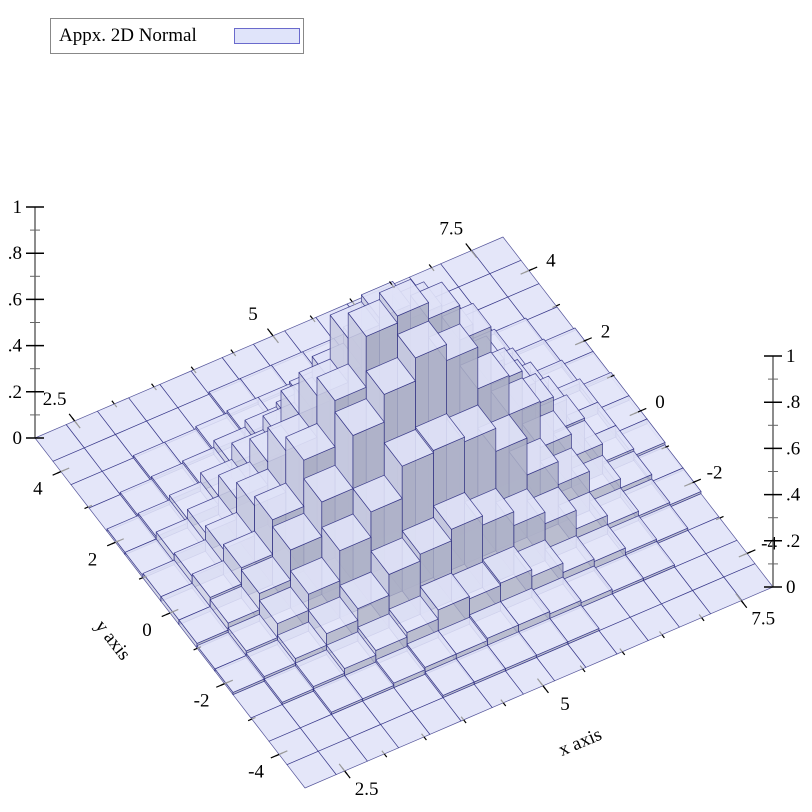 This screenshot has width=812, height=812. I want to click on z-tick-label-left: .8, so click(15, 253).